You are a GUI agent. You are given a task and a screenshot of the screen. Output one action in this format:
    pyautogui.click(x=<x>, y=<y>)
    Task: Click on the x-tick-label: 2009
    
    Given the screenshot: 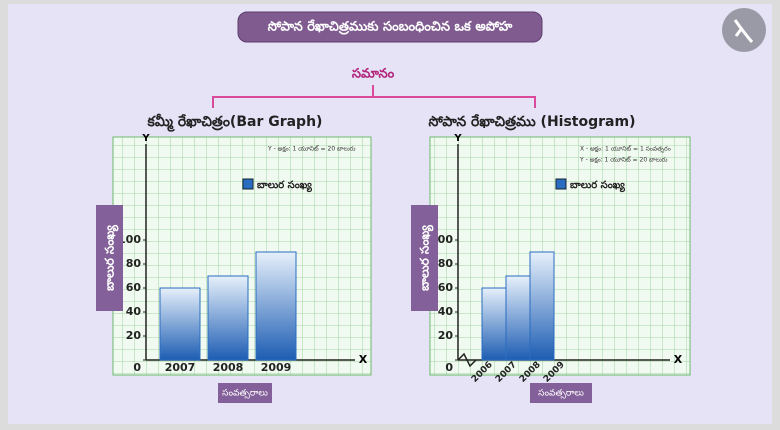 What is the action you would take?
    pyautogui.click(x=276, y=367)
    